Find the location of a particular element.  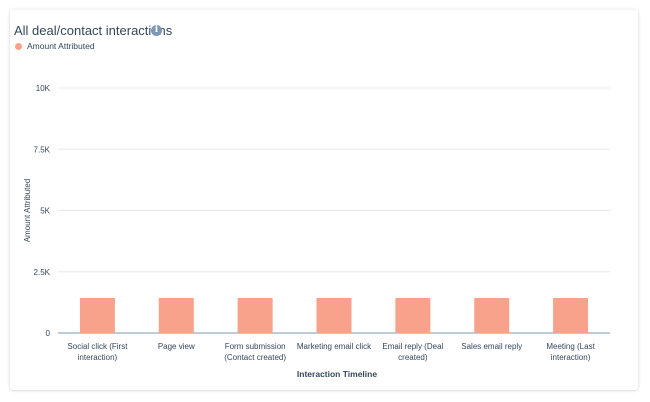

x-tick-label: Sales email reply is located at coordinates (491, 346).